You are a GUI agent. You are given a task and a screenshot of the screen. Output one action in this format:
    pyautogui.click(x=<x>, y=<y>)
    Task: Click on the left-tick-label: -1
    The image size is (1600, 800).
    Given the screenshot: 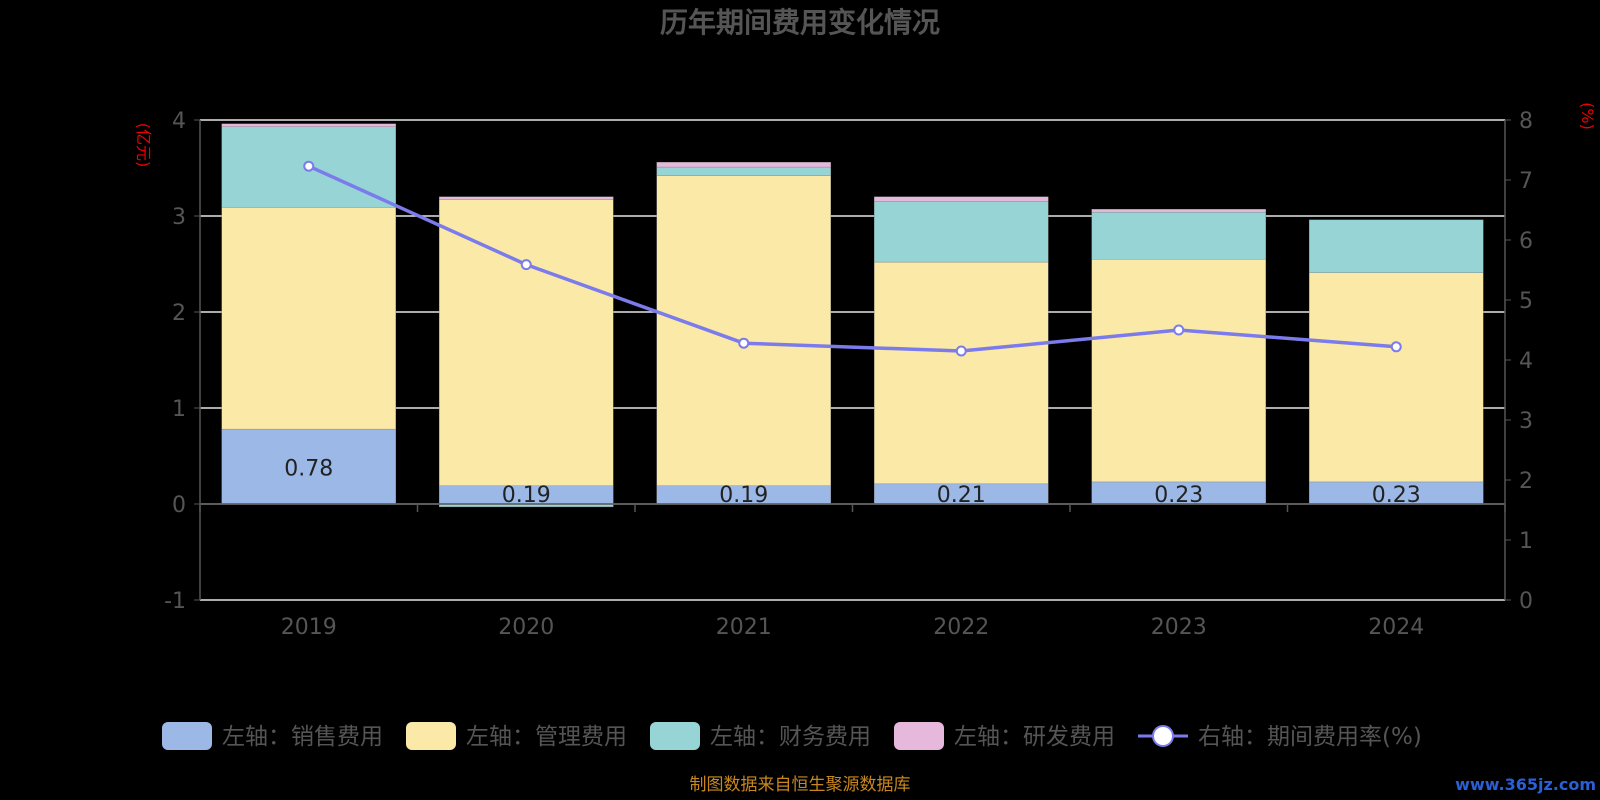 What is the action you would take?
    pyautogui.click(x=175, y=601)
    